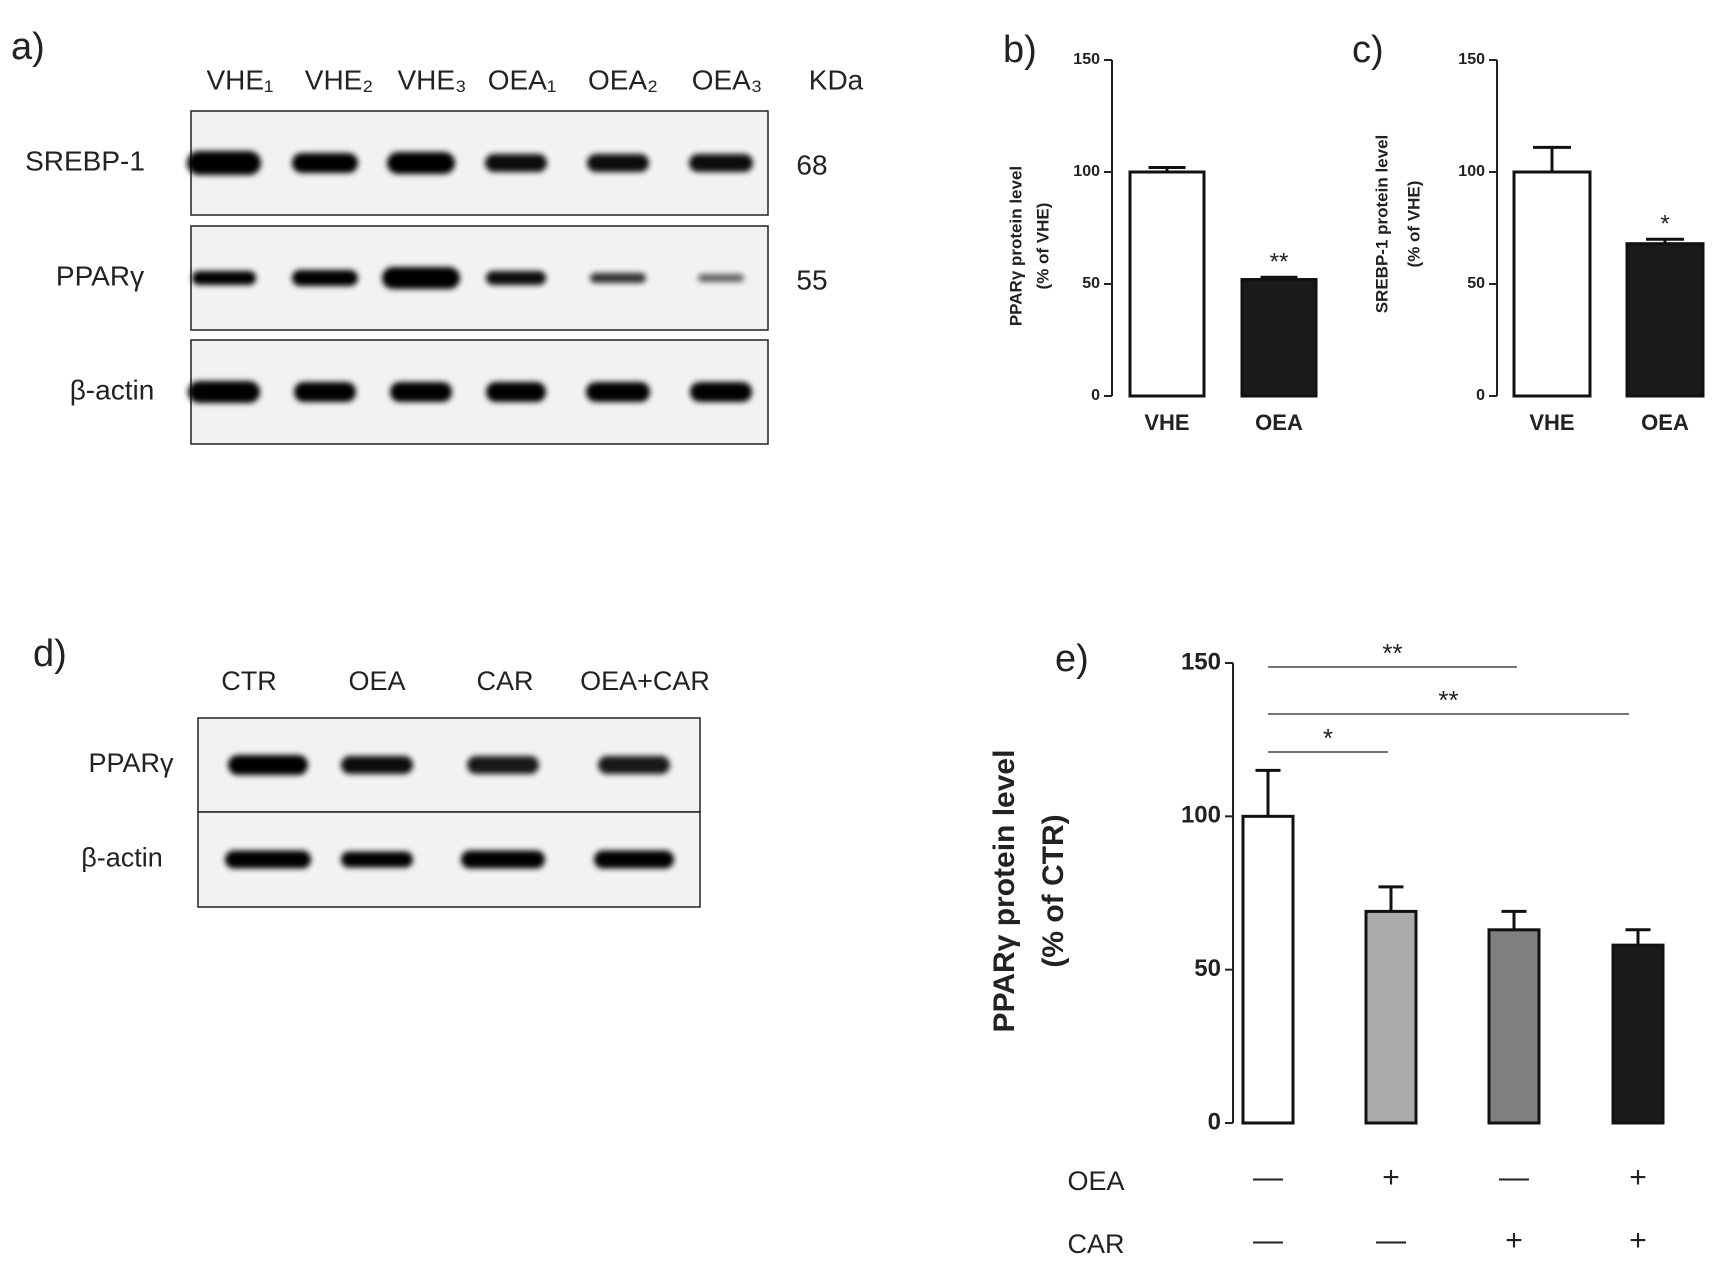  Describe the element at coordinates (85, 160) in the screenshot. I see `row-label: SREBP-1` at that location.